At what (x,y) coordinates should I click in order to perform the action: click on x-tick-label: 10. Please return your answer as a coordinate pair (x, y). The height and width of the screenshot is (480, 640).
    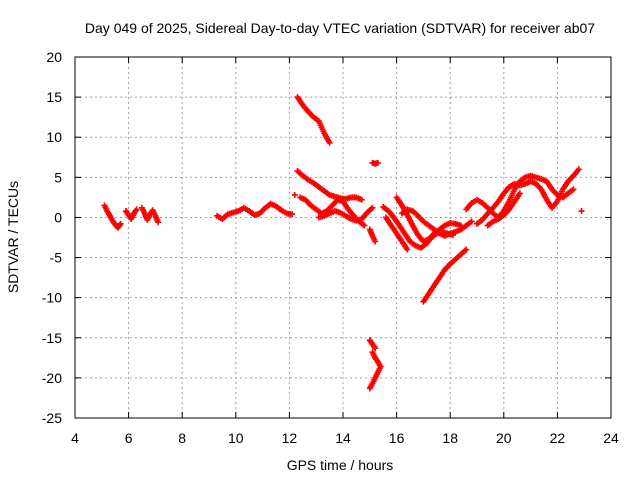
    Looking at the image, I should click on (236, 438).